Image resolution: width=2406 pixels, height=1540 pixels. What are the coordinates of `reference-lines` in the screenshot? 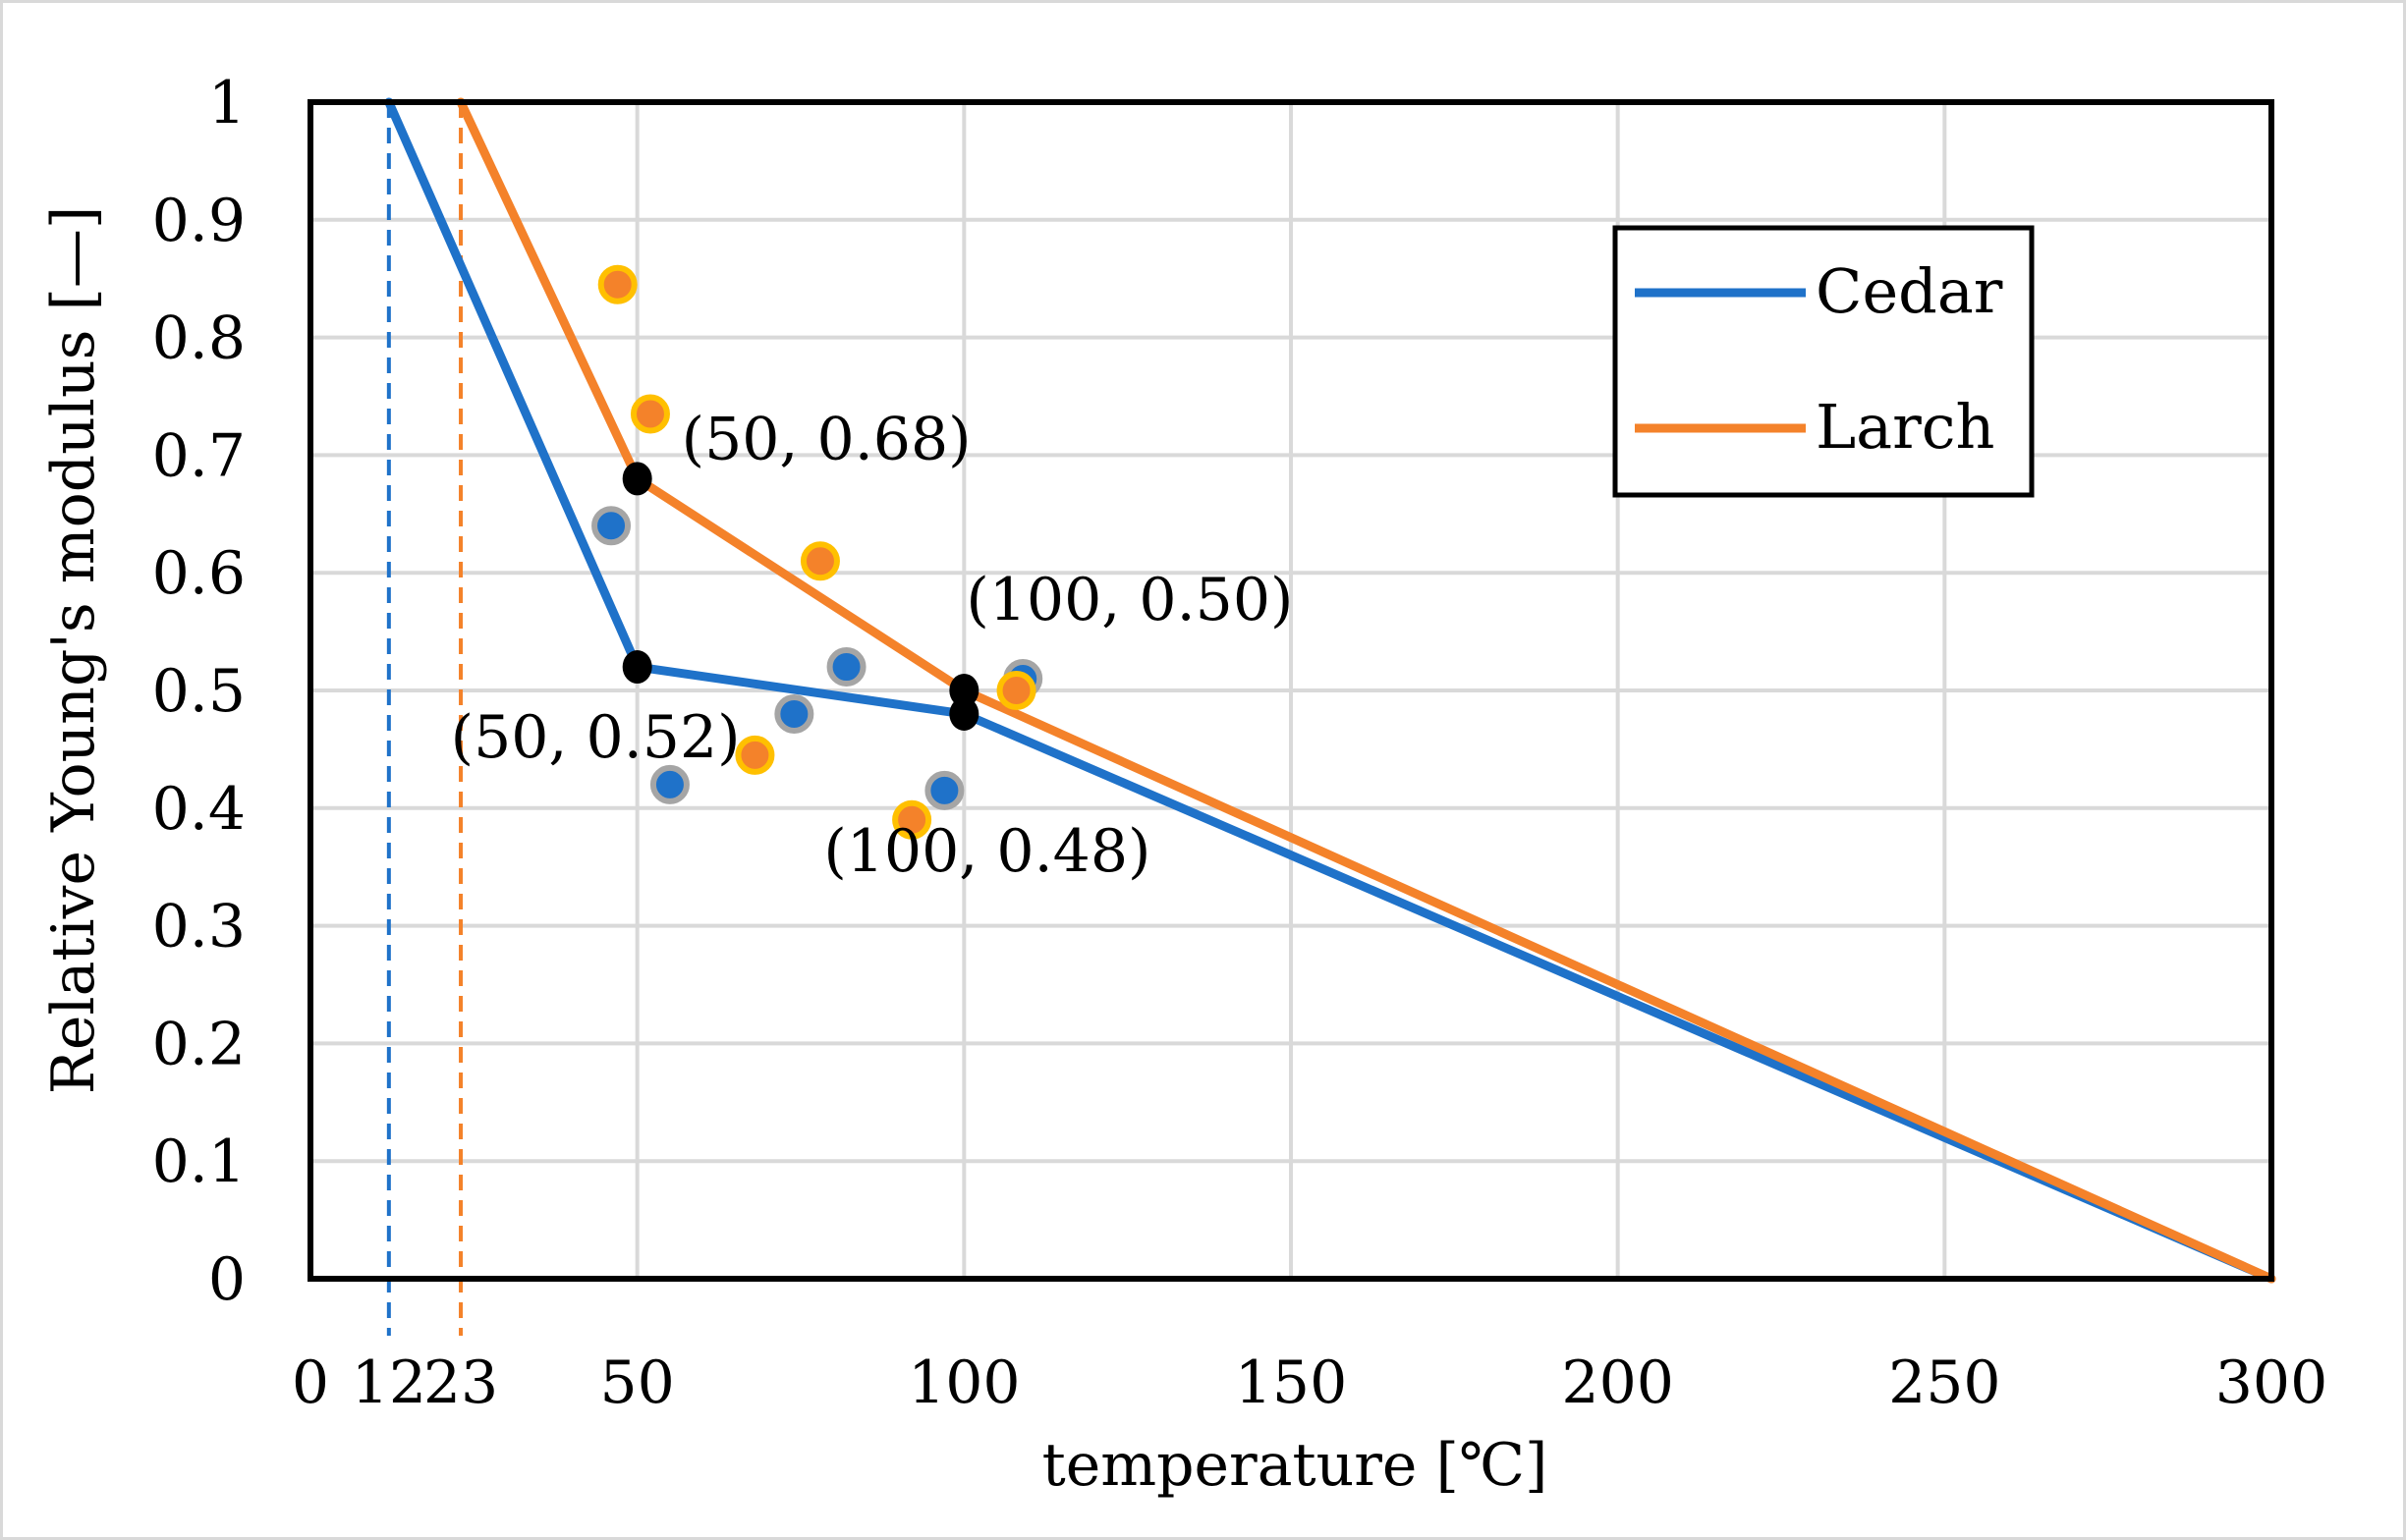 It's located at (425, 719).